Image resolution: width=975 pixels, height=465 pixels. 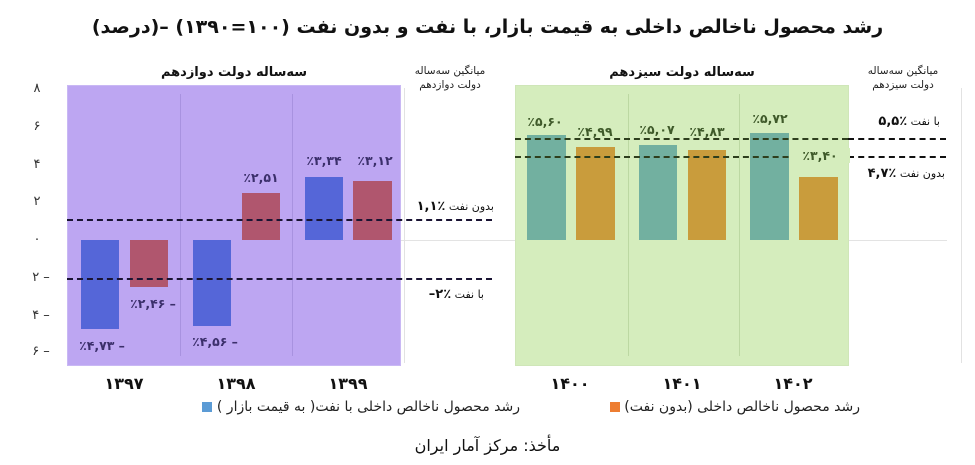 I want to click on value-label-1397-without-oil: ٪۲,۴۶ –, so click(x=153, y=303).